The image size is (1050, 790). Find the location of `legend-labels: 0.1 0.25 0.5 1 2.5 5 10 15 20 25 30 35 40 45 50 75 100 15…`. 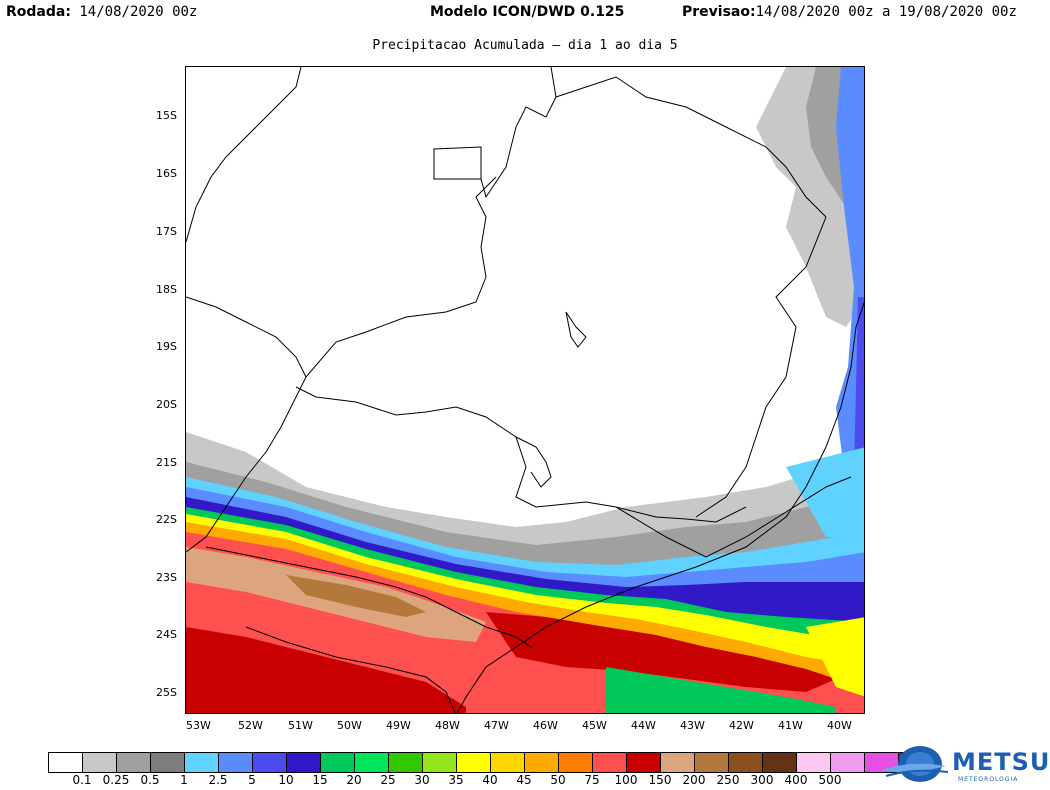

legend-labels: 0.1 0.25 0.5 1 2.5 5 10 15 20 25 30 35 40 45 50 75 100 15… is located at coordinates (450, 781).